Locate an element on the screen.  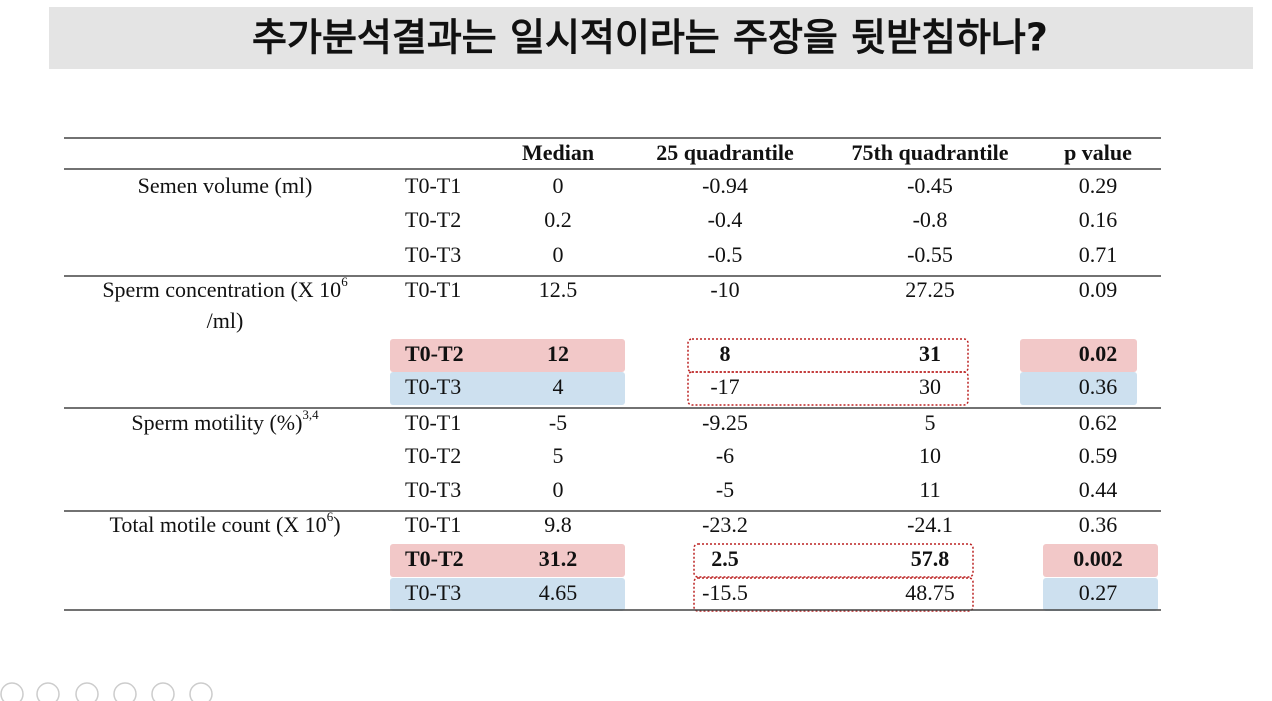
median-cell: 4.65 is located at coordinates (558, 592).